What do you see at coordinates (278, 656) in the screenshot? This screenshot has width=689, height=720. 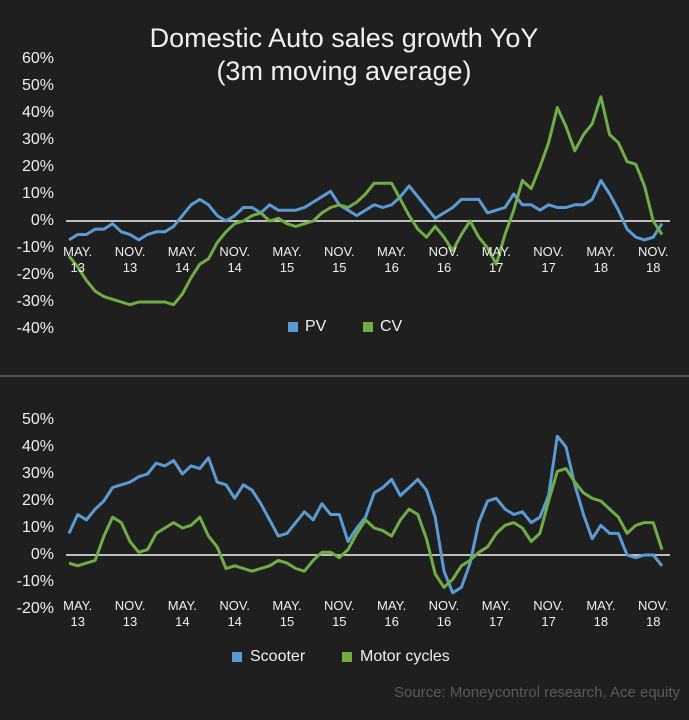 I see `legend-label: Scooter` at bounding box center [278, 656].